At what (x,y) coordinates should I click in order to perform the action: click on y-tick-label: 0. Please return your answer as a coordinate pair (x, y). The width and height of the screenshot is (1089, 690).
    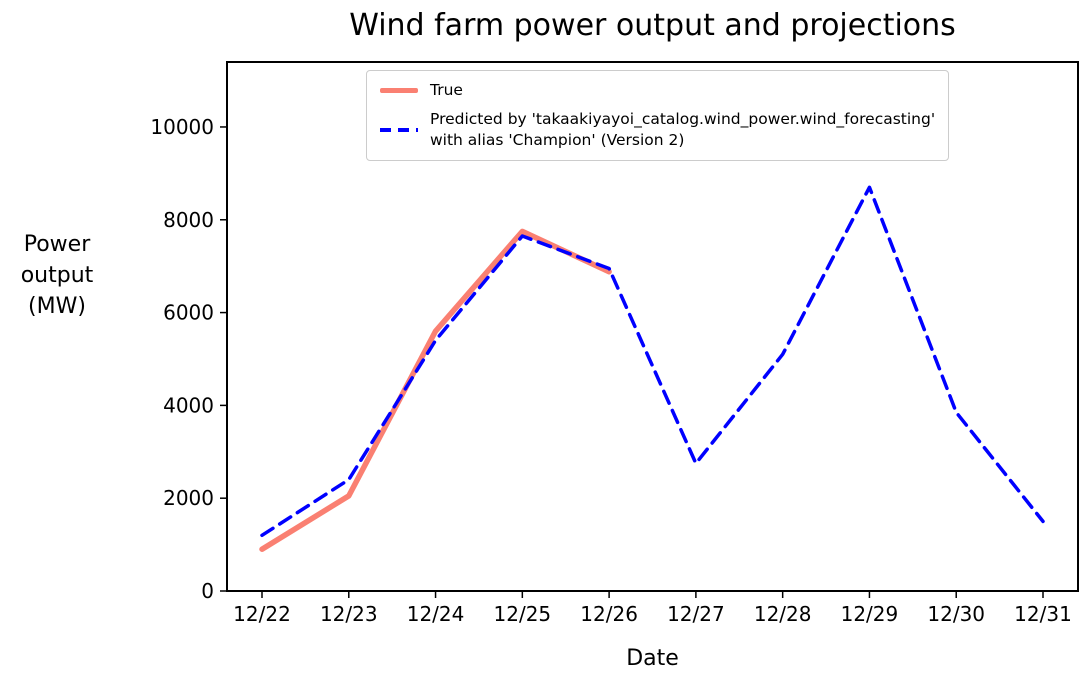
    Looking at the image, I should click on (207, 591).